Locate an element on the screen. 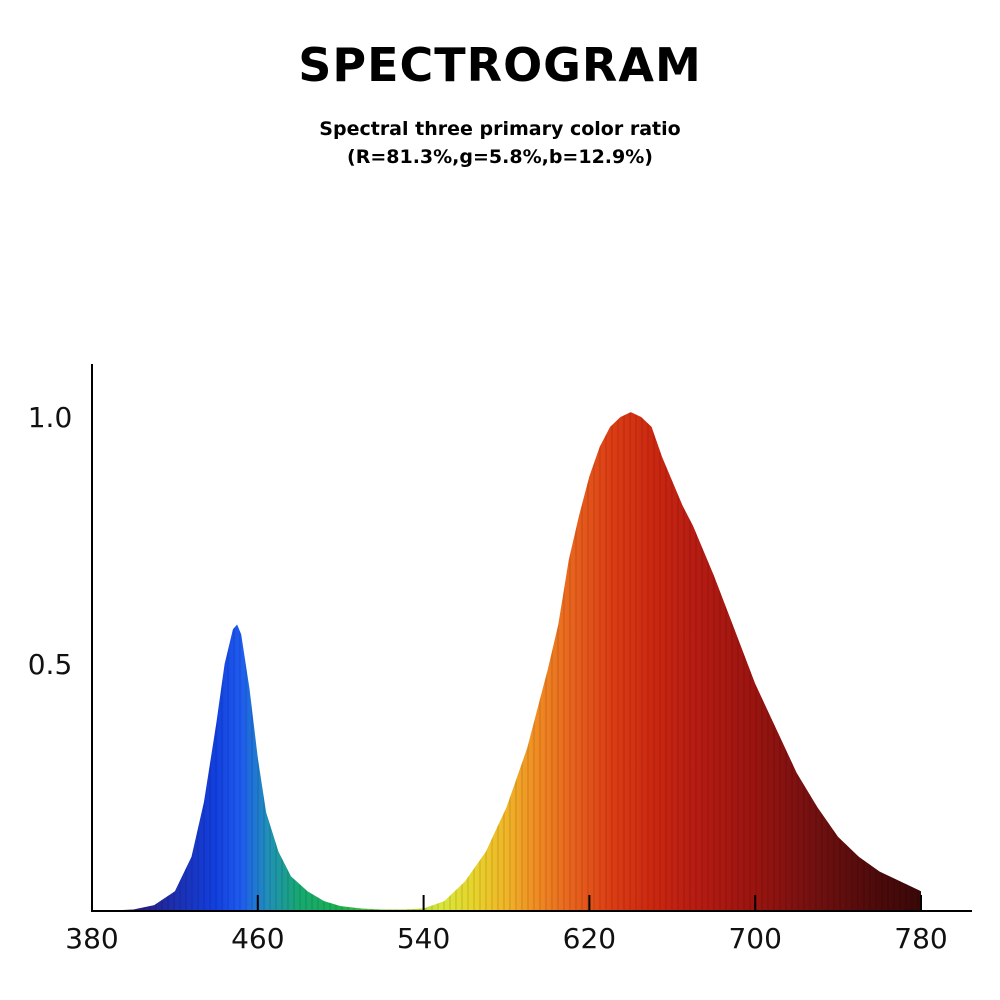 This screenshot has width=1000, height=1000. x-tick-label: 620 is located at coordinates (589, 938).